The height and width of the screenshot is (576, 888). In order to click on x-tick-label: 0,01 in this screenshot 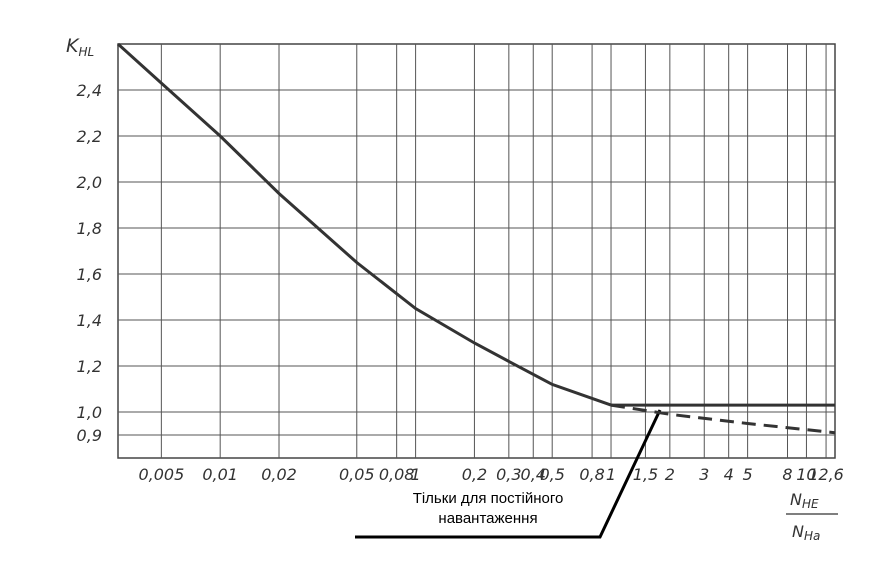, I will do `click(220, 474)`.